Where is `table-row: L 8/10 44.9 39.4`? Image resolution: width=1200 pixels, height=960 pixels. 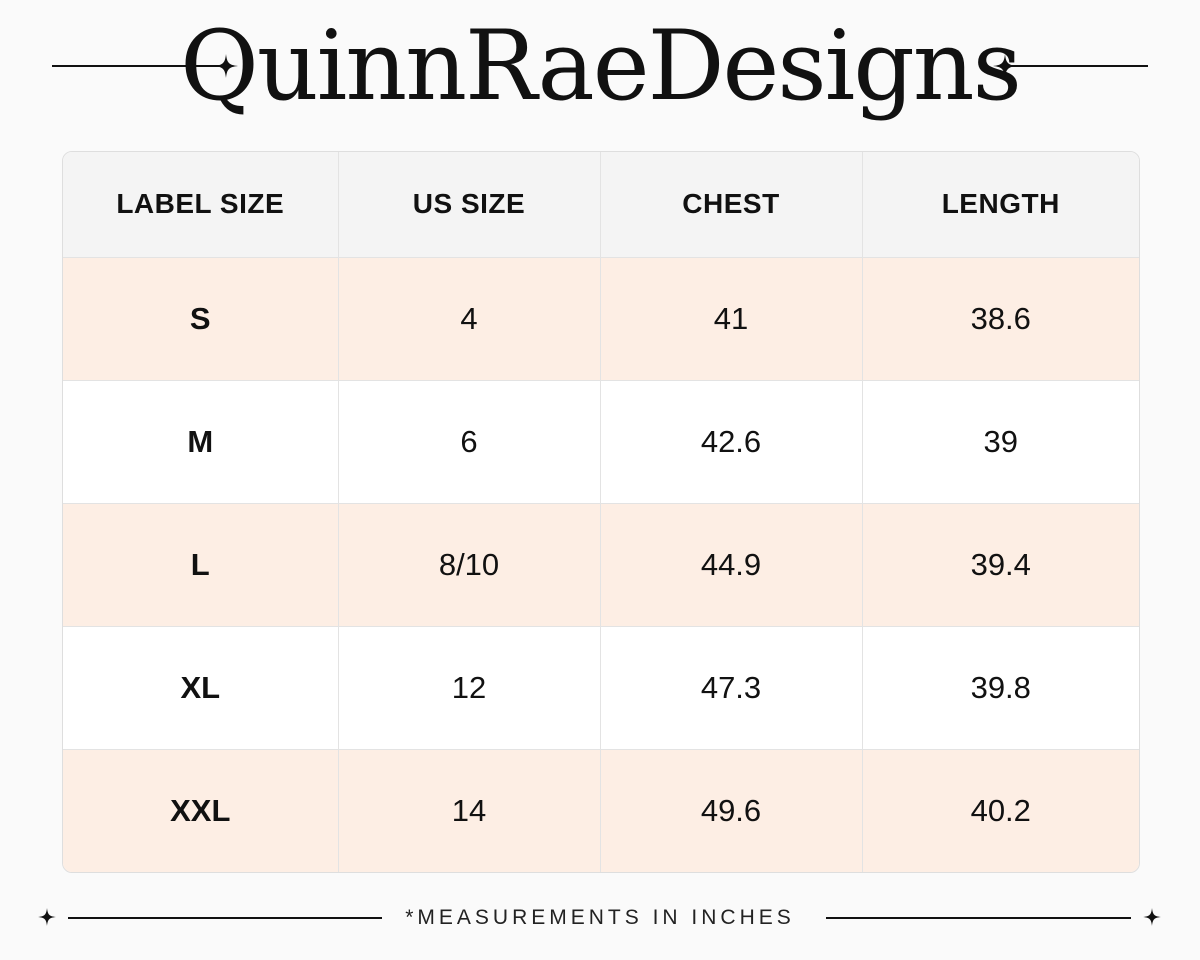 table-row: L 8/10 44.9 39.4 is located at coordinates (601, 565).